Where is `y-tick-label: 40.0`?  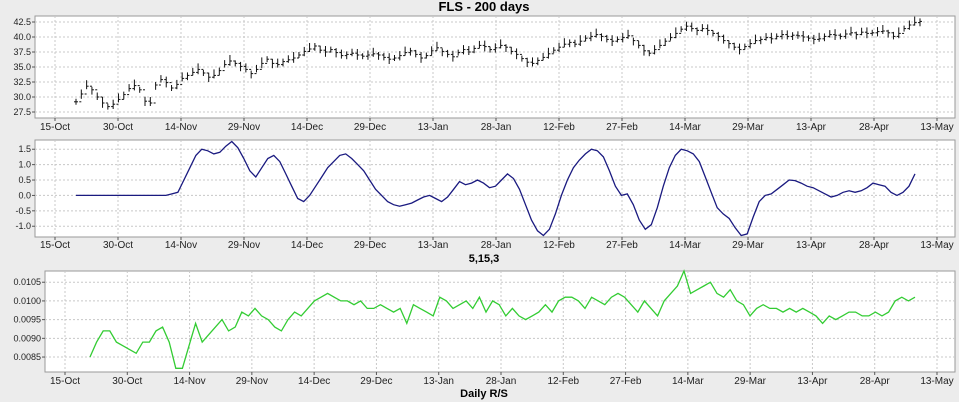
y-tick-label: 40.0 is located at coordinates (22, 37).